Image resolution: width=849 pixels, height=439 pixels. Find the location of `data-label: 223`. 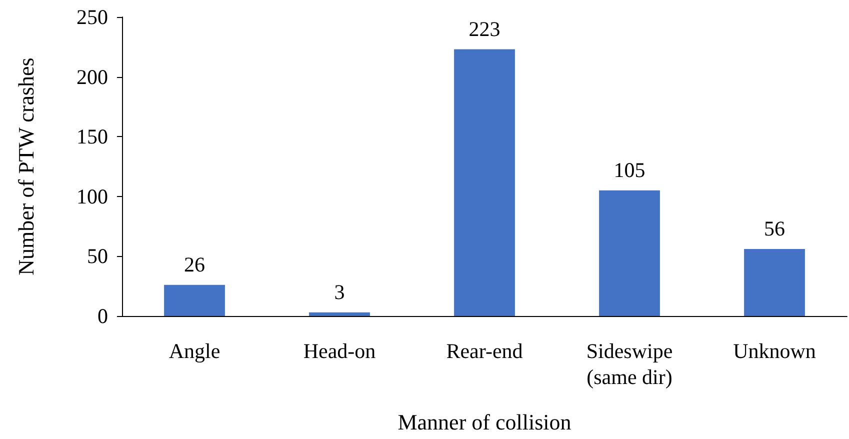

data-label: 223 is located at coordinates (484, 28).